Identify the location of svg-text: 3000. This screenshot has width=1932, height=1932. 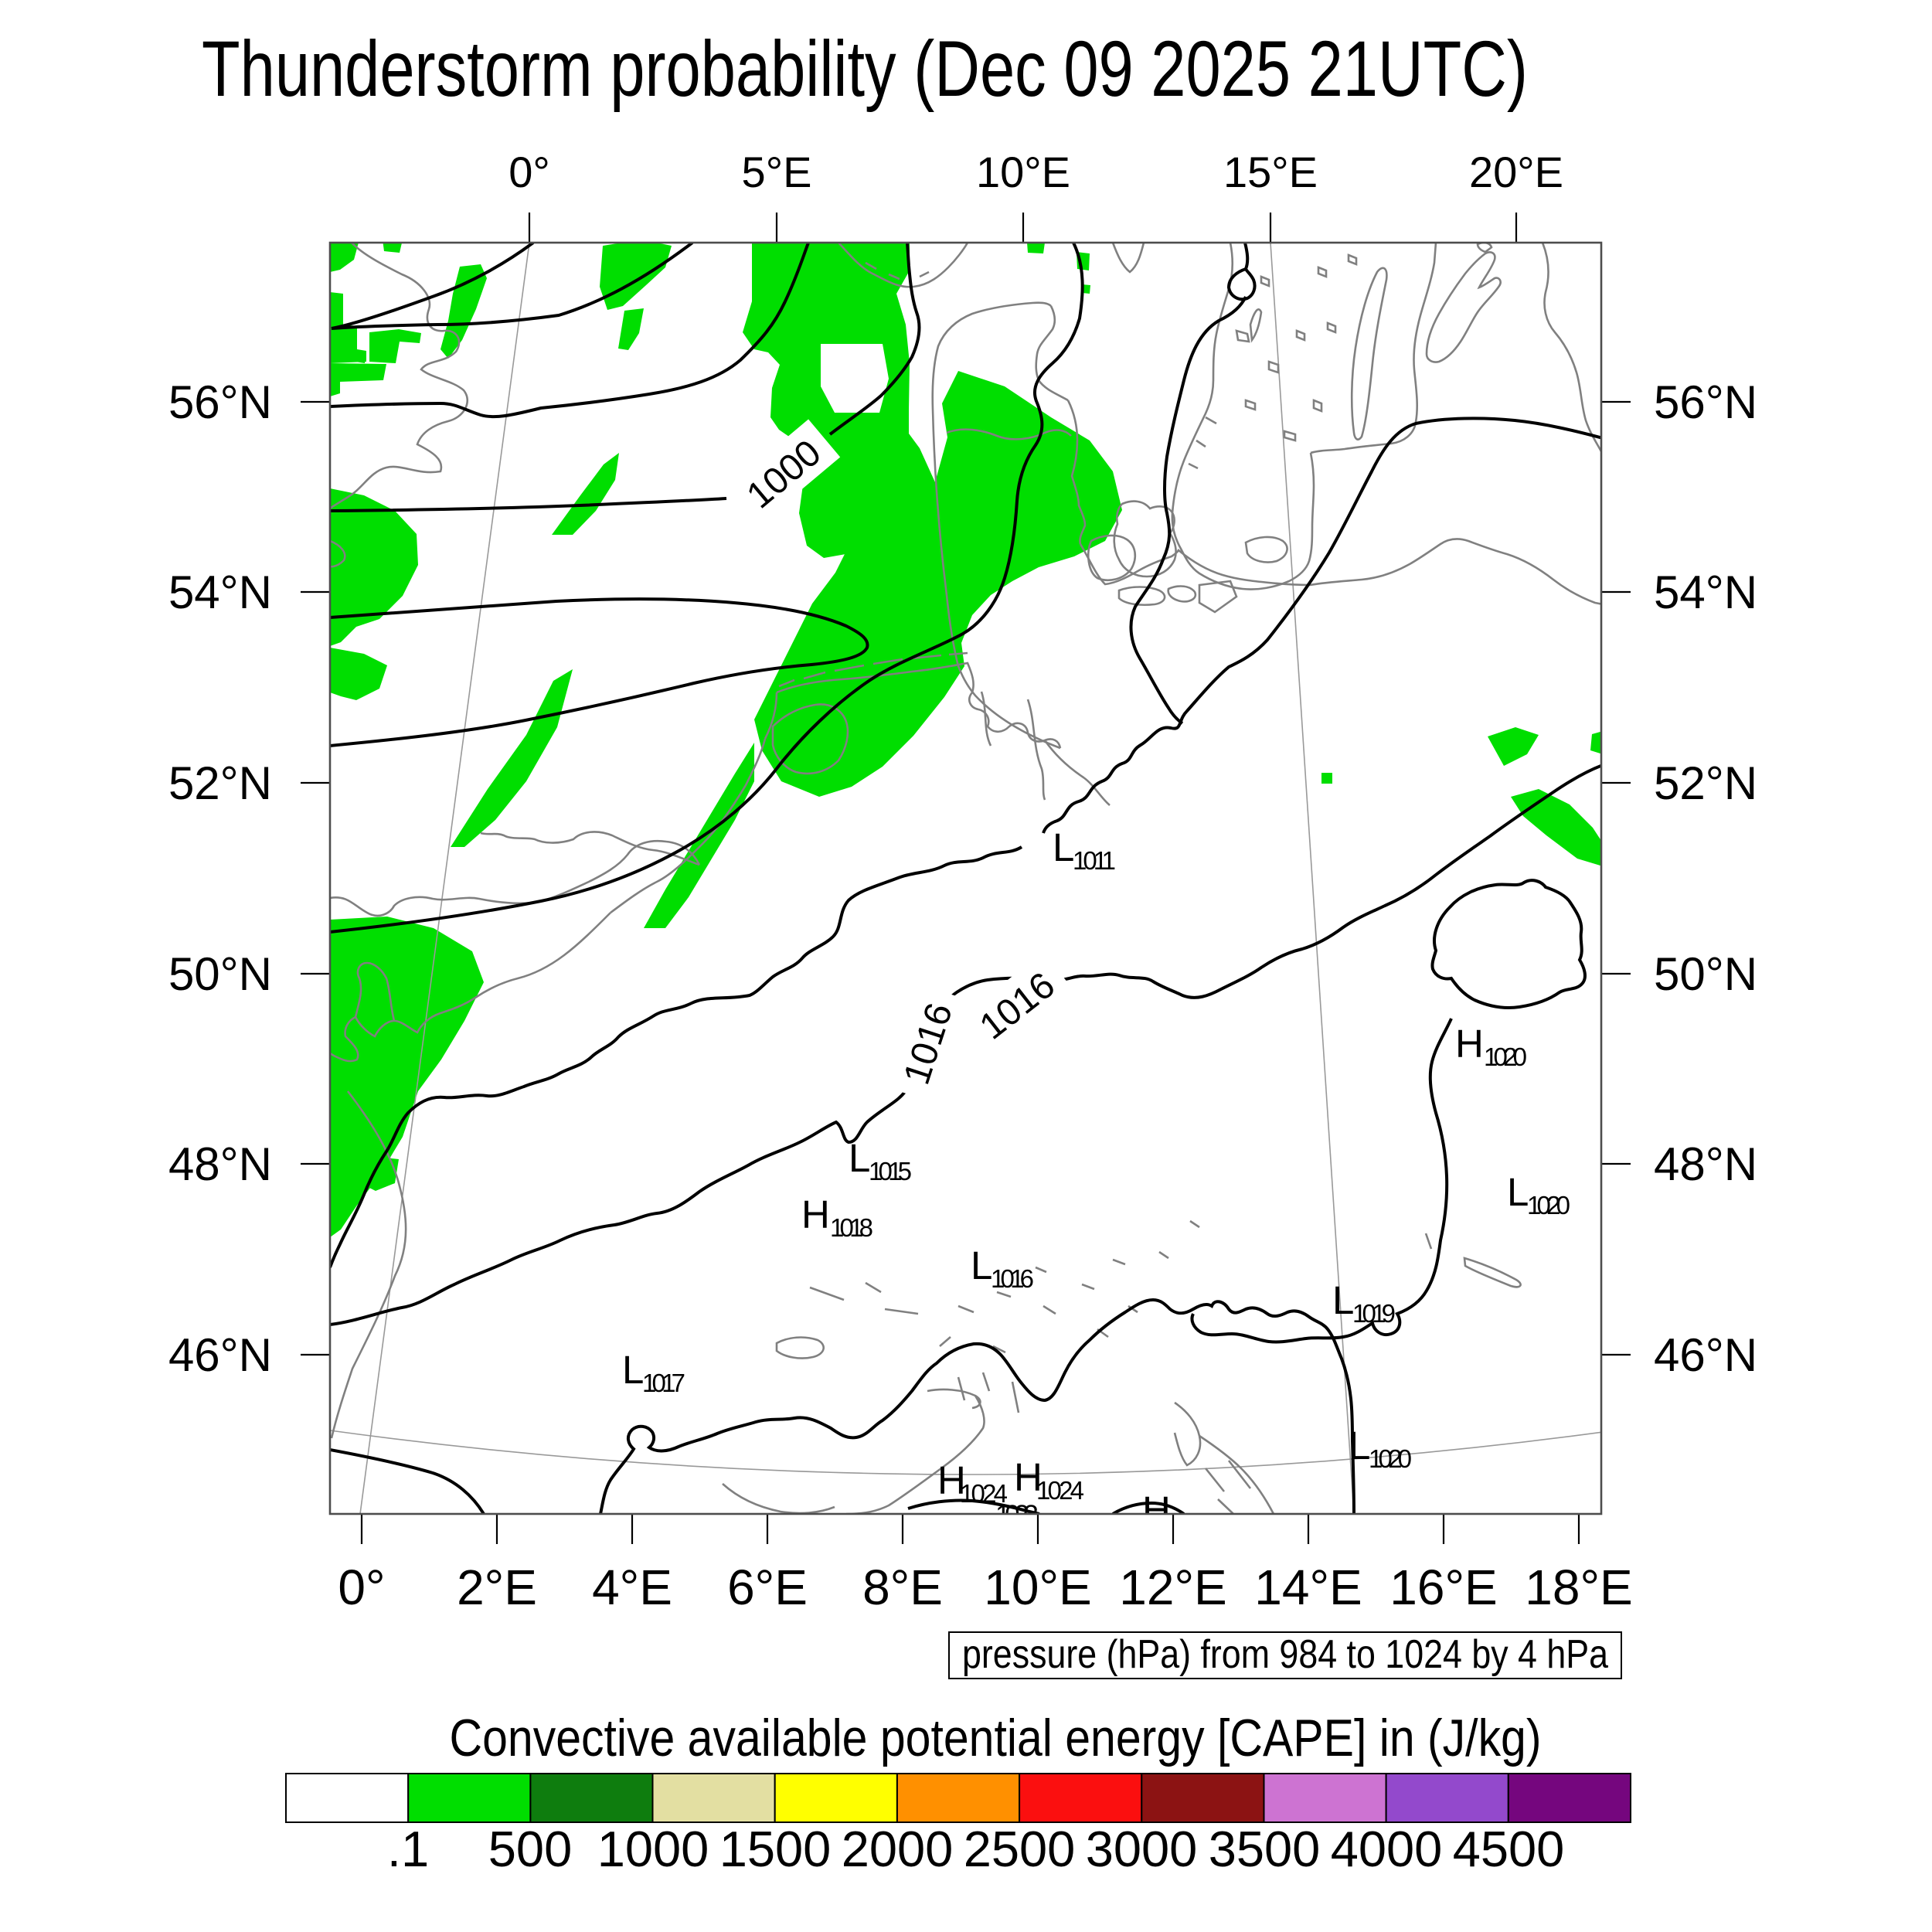
(1142, 1849).